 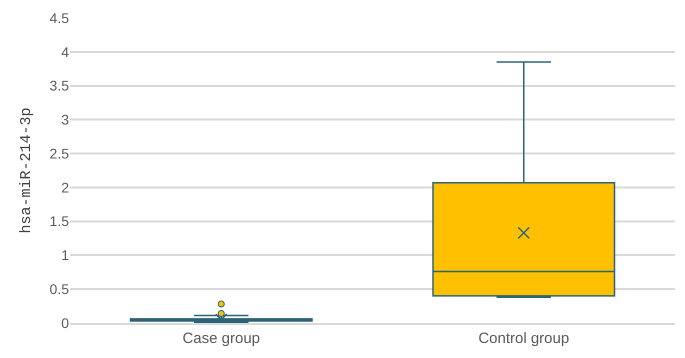 What do you see at coordinates (221, 338) in the screenshot?
I see `x-tick-label: Case group` at bounding box center [221, 338].